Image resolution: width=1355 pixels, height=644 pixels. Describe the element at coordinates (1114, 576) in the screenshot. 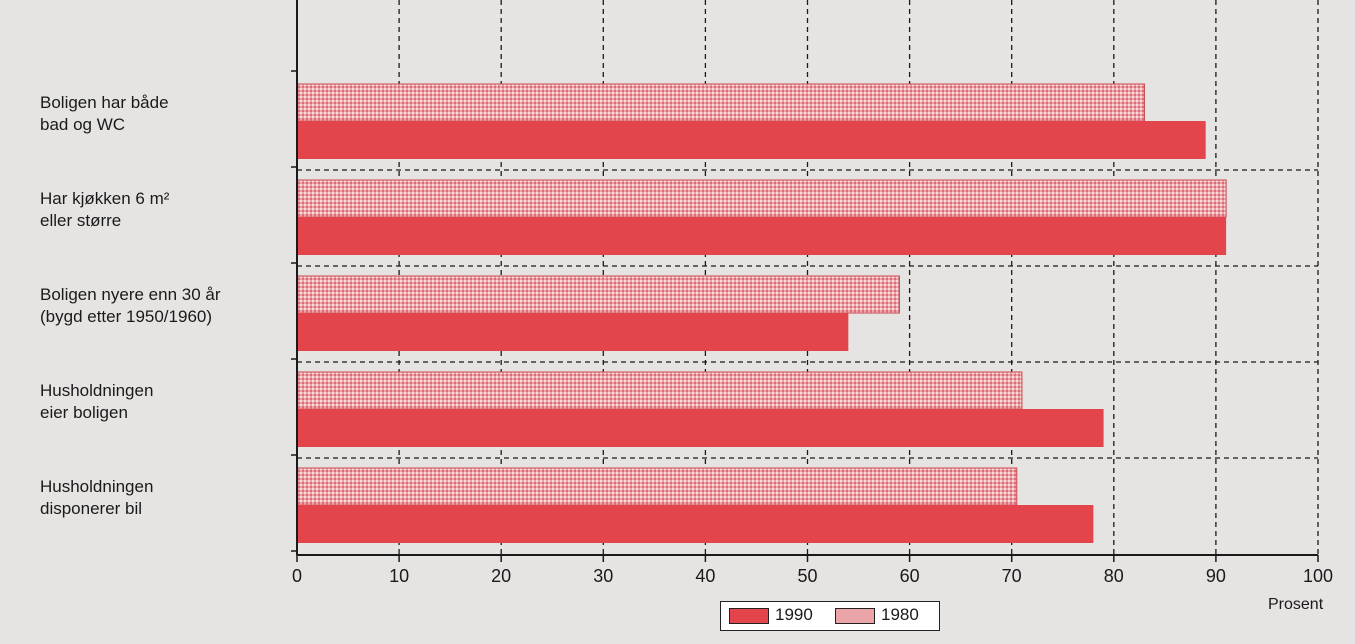

I see `x-tick-label-80: 80` at that location.